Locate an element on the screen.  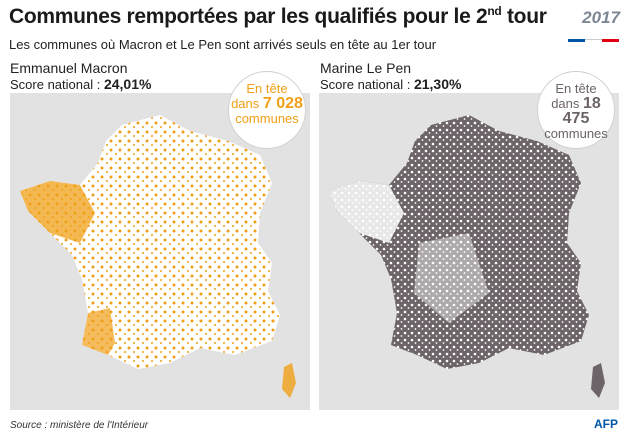
source-note: Source : ministère de l'Intérieur is located at coordinates (79, 425).